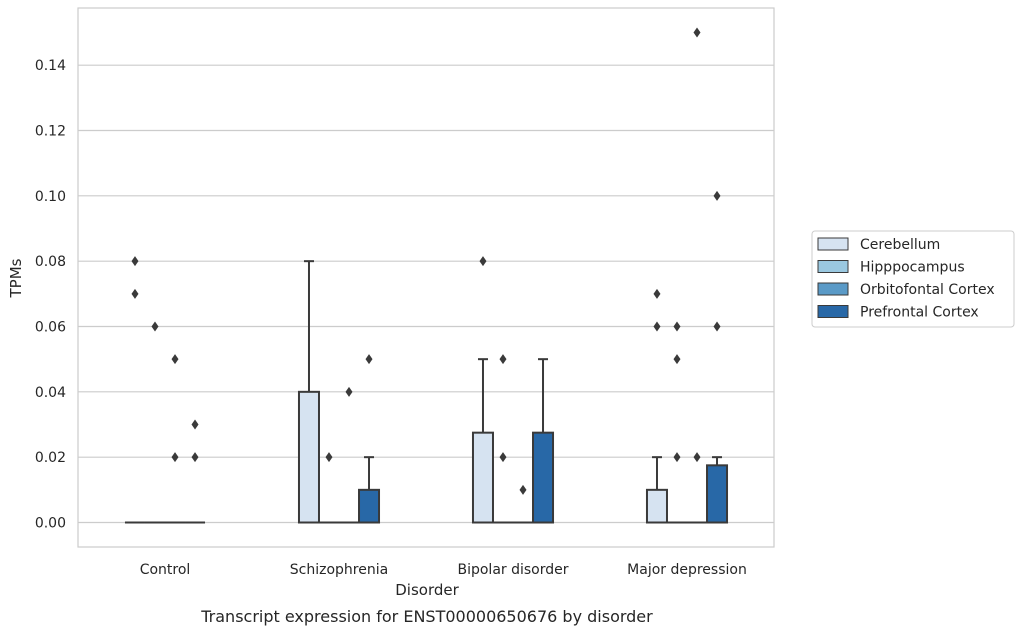  I want to click on x-axis-title: Disorder, so click(427, 590).